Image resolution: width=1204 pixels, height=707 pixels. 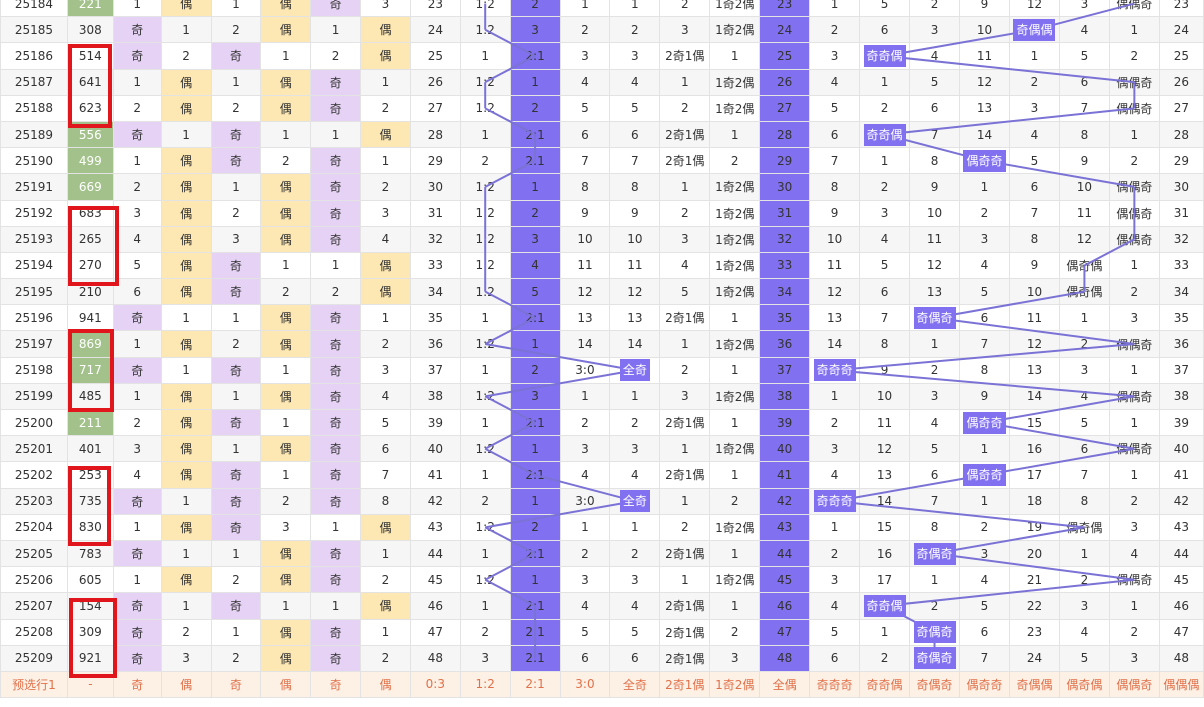 I want to click on ratio-band-cell: 34, so click(x=785, y=292).